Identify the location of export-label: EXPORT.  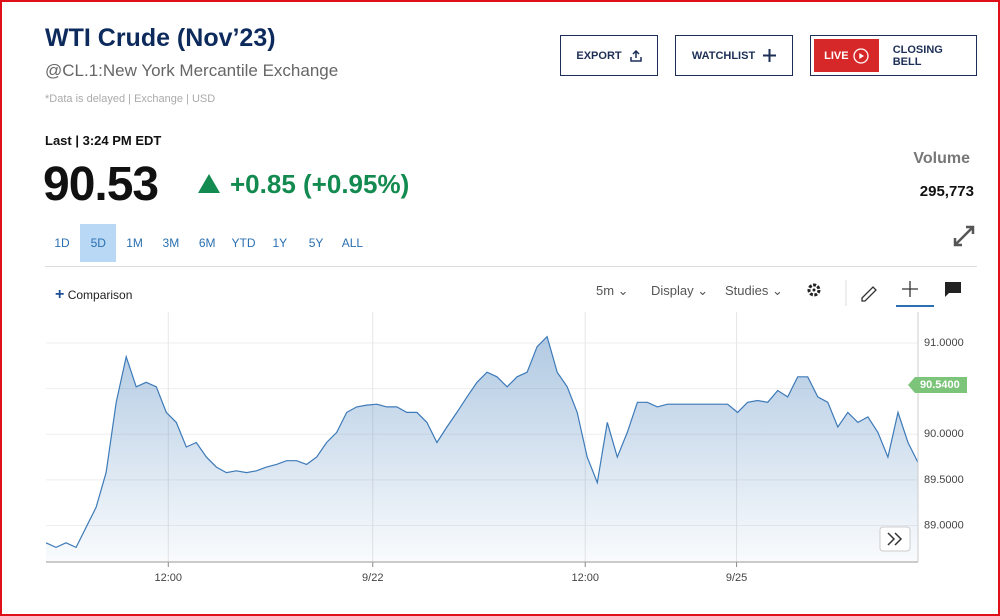
(599, 55).